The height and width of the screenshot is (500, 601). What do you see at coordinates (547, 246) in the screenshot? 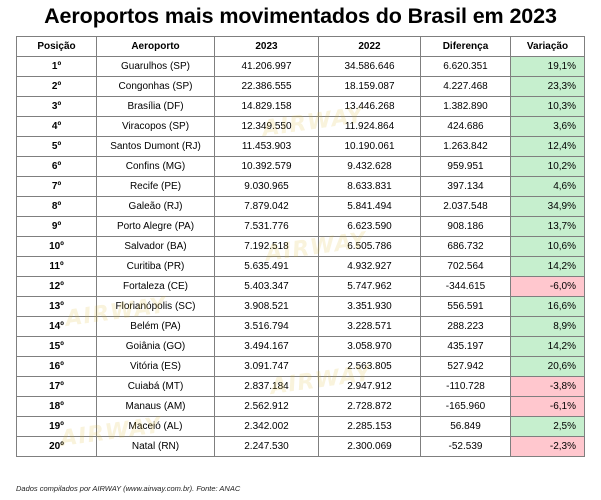
I see `cell-variacao: 10,6%` at bounding box center [547, 246].